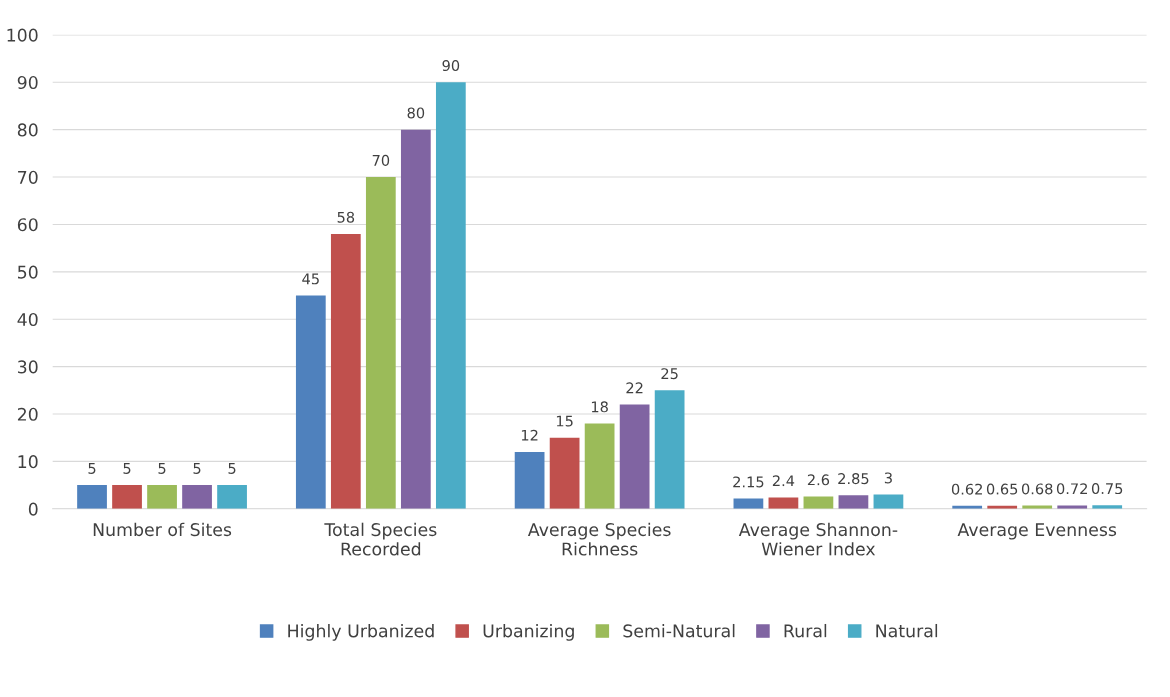  Describe the element at coordinates (599, 407) in the screenshot. I see `data-label: 18` at that location.